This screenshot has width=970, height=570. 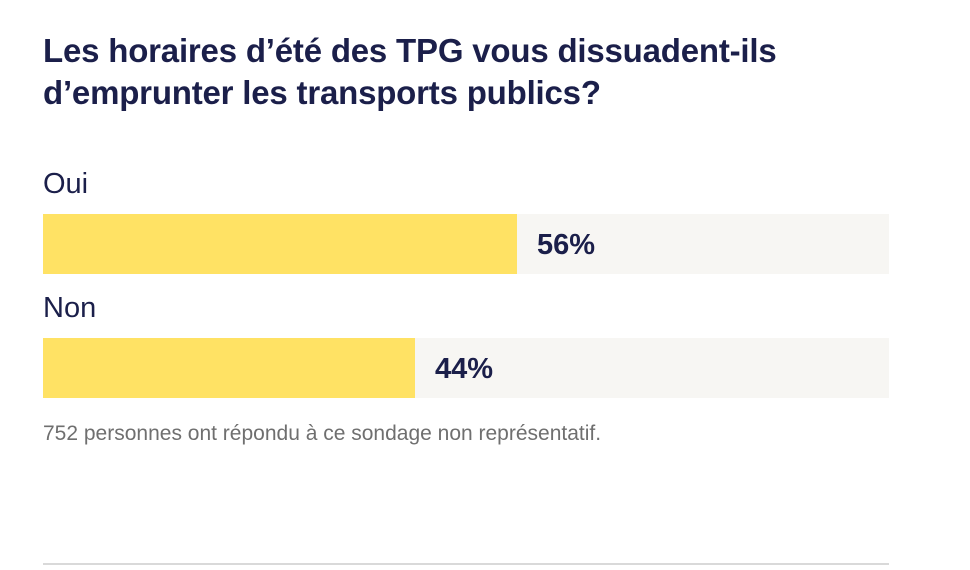 What do you see at coordinates (566, 245) in the screenshot?
I see `bar-value-label: 56%` at bounding box center [566, 245].